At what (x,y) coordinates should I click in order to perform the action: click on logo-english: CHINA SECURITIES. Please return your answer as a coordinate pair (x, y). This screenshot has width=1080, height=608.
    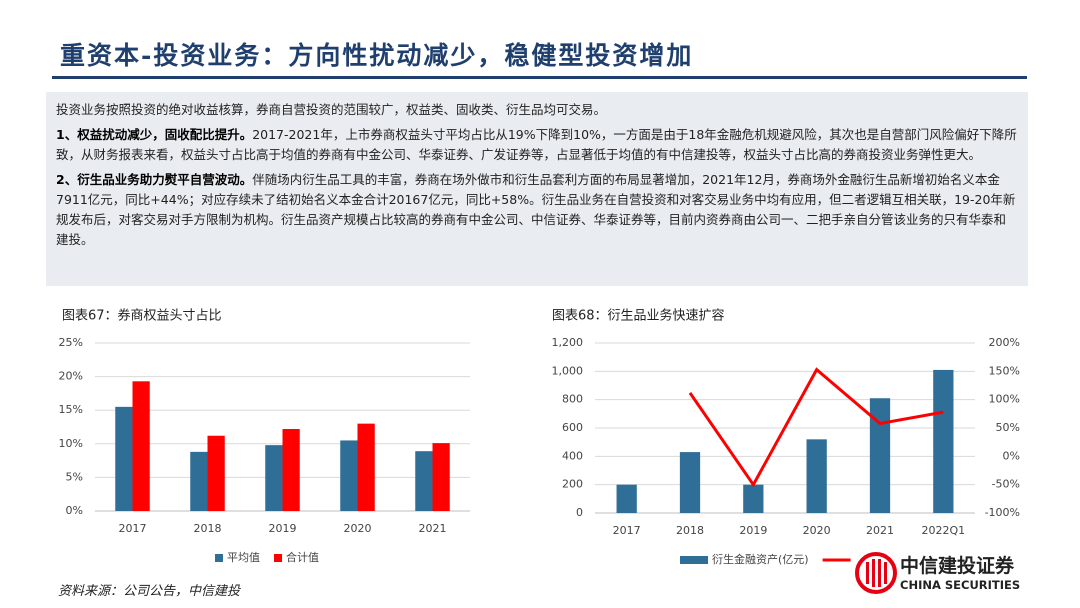
    Looking at the image, I should click on (960, 585).